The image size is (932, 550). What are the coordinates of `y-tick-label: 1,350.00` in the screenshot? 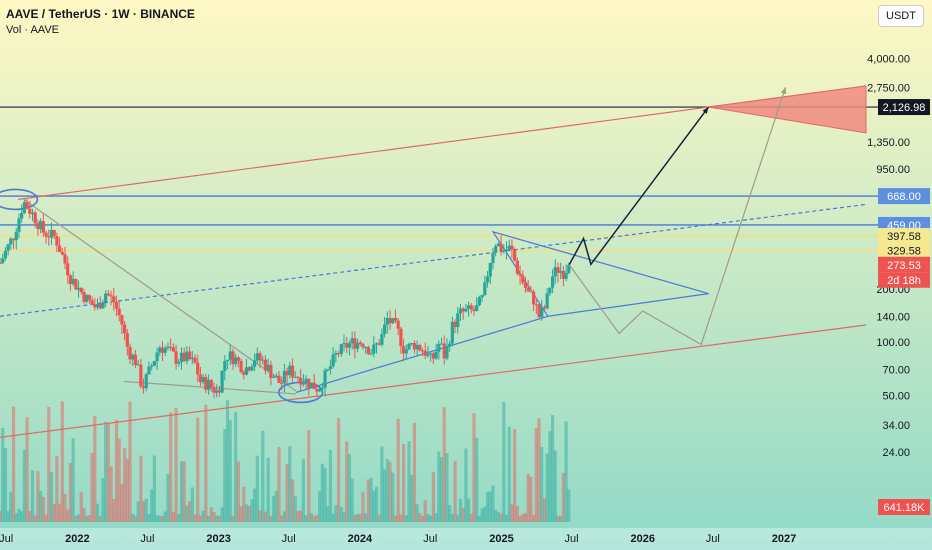 It's located at (888, 143).